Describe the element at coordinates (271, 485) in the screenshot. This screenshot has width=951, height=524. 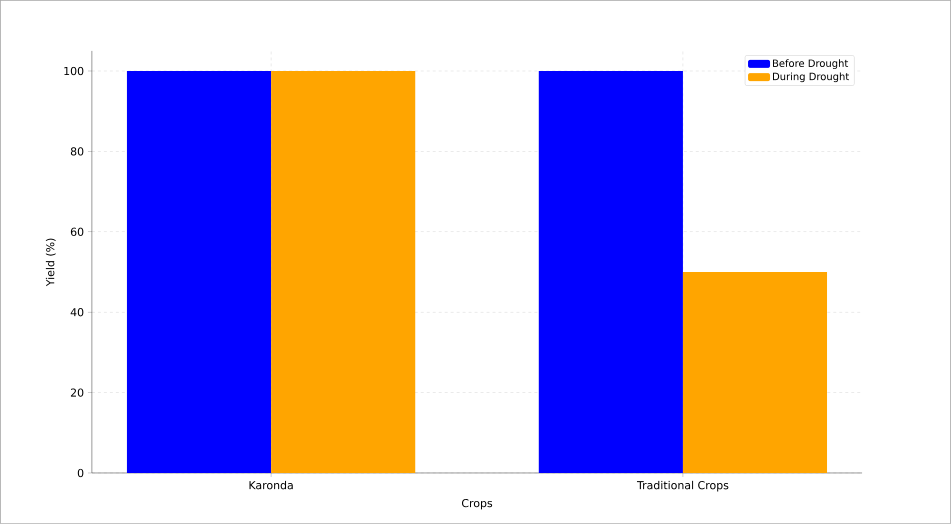
I see `x-tick-label: Karonda` at that location.